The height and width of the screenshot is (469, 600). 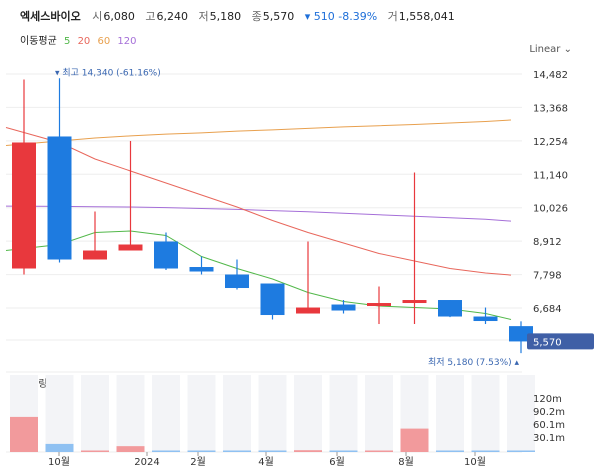 What do you see at coordinates (550, 108) in the screenshot?
I see `y-tick-label: 13,368` at bounding box center [550, 108].